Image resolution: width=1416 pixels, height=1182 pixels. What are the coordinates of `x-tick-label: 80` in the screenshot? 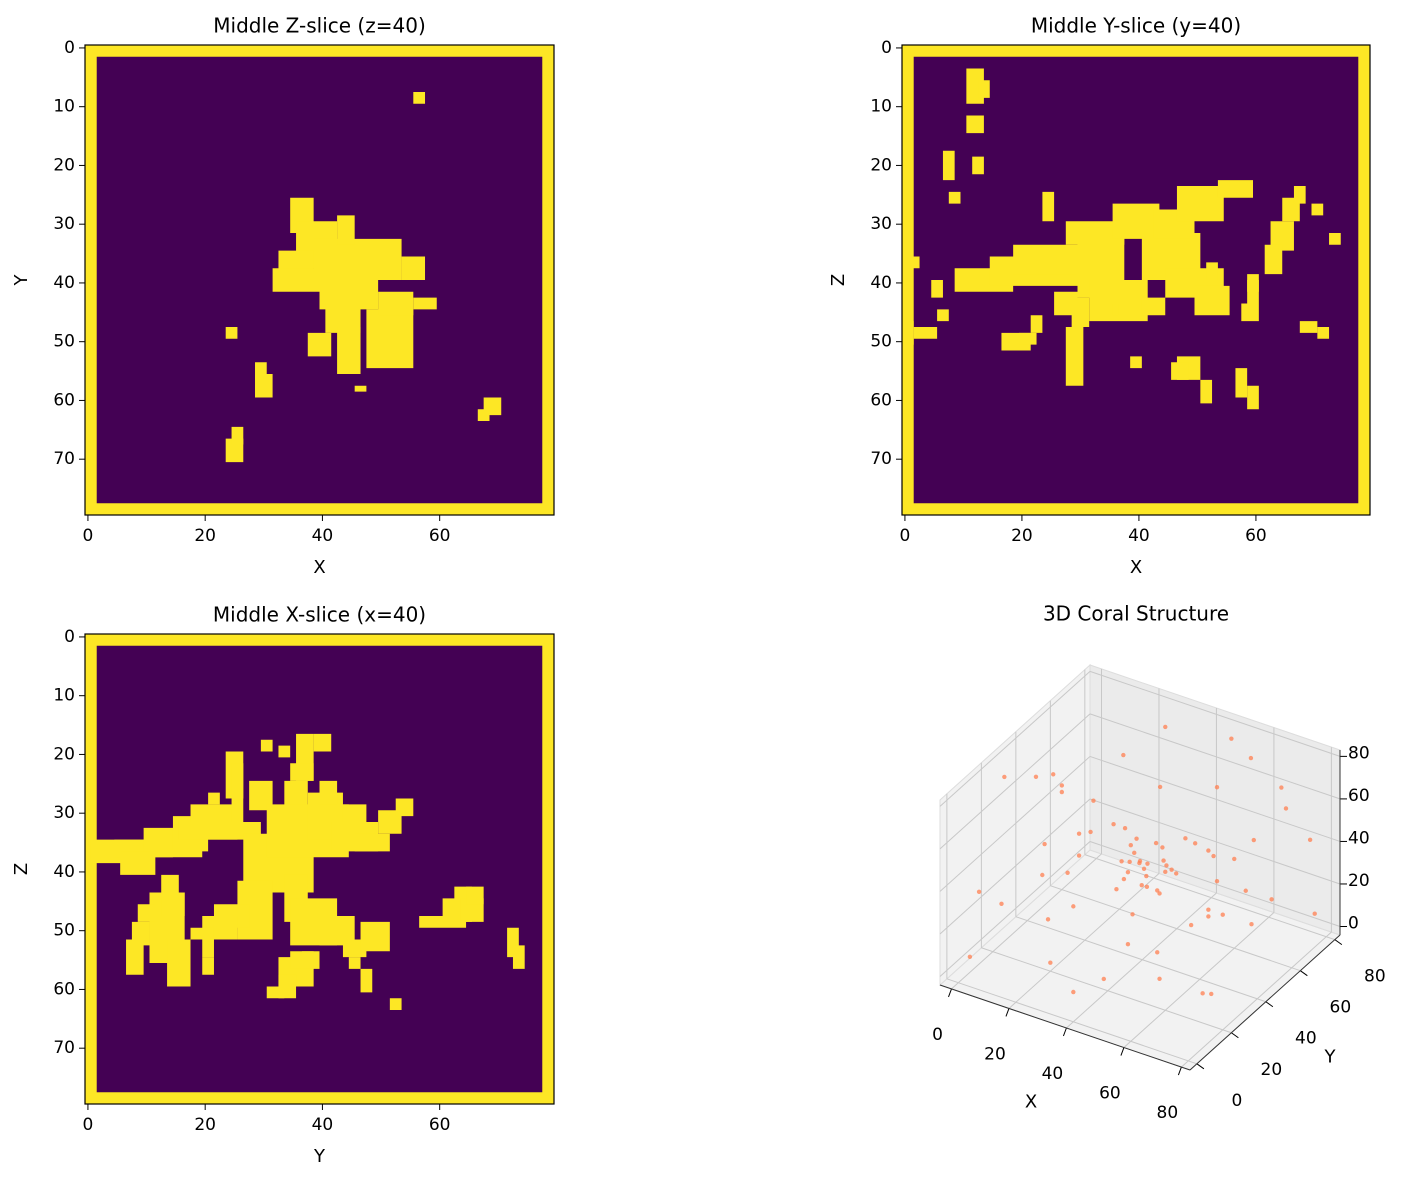 It's located at (1168, 1113).